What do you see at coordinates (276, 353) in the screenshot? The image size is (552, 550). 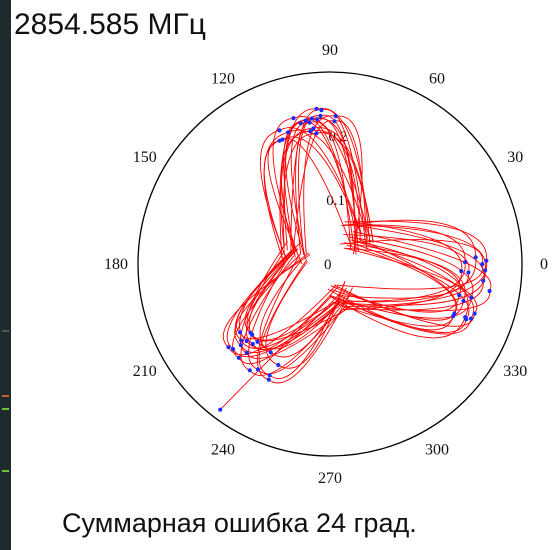 I see `trace-outlier-line` at bounding box center [276, 353].